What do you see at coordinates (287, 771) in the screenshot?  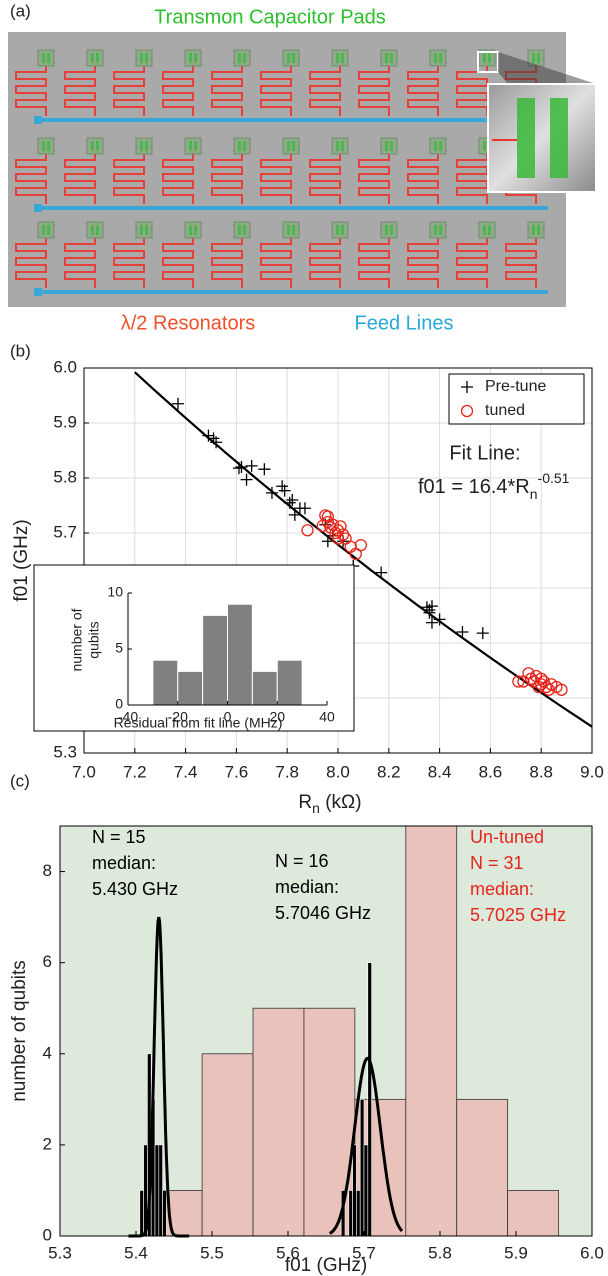 I see `x-tick-label: 7.8` at bounding box center [287, 771].